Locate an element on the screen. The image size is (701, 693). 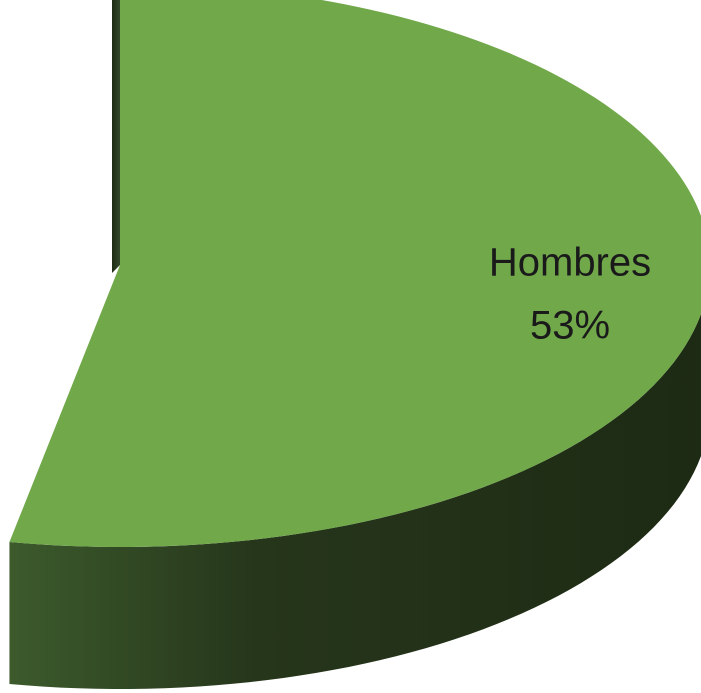
slice-label: Hombres is located at coordinates (570, 263).